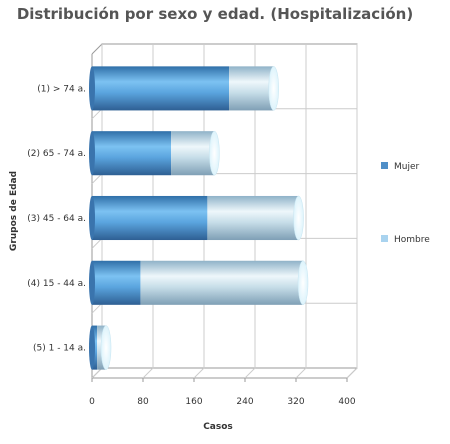  What do you see at coordinates (56, 154) in the screenshot?
I see `y-tick-label: (2) 65 - 74 a.` at bounding box center [56, 154].